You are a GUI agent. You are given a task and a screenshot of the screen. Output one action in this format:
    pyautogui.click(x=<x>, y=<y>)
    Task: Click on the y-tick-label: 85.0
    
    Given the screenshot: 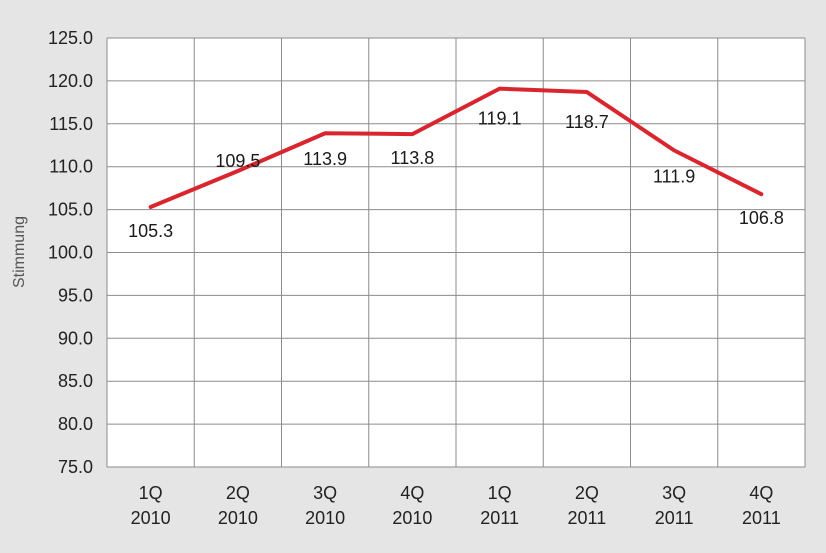 What is the action you would take?
    pyautogui.click(x=75, y=381)
    